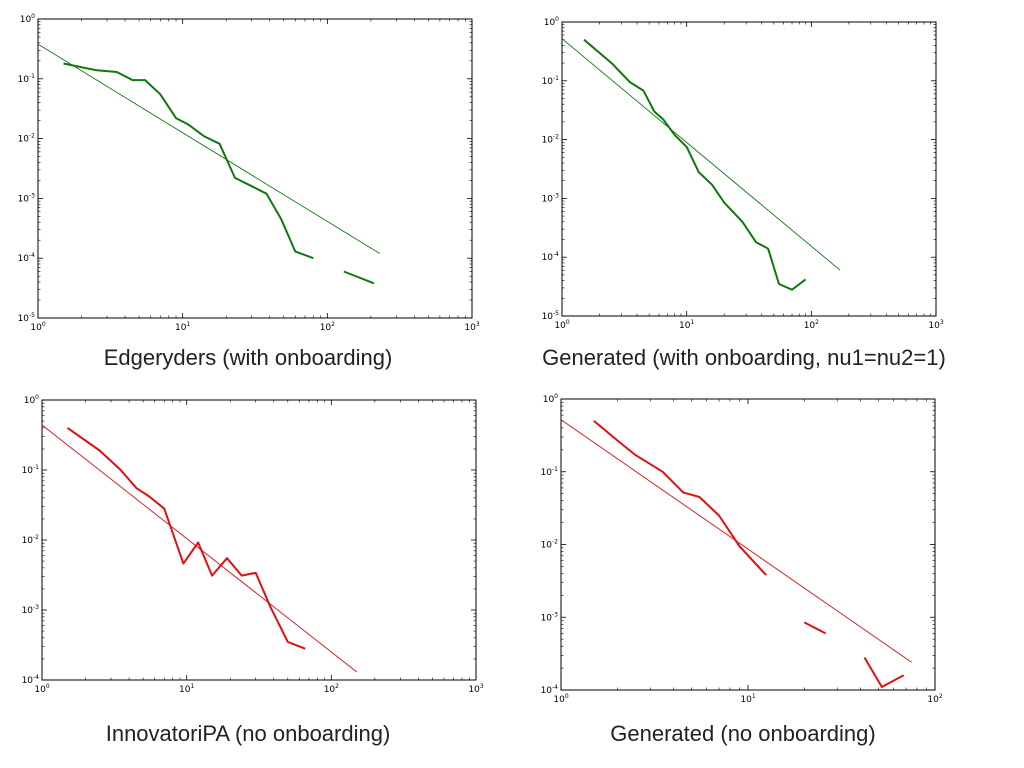 This screenshot has width=1024, height=768. Describe the element at coordinates (743, 733) in the screenshot. I see `chart-caption-generated-no-onboarding: Generated (no onboarding)` at that location.